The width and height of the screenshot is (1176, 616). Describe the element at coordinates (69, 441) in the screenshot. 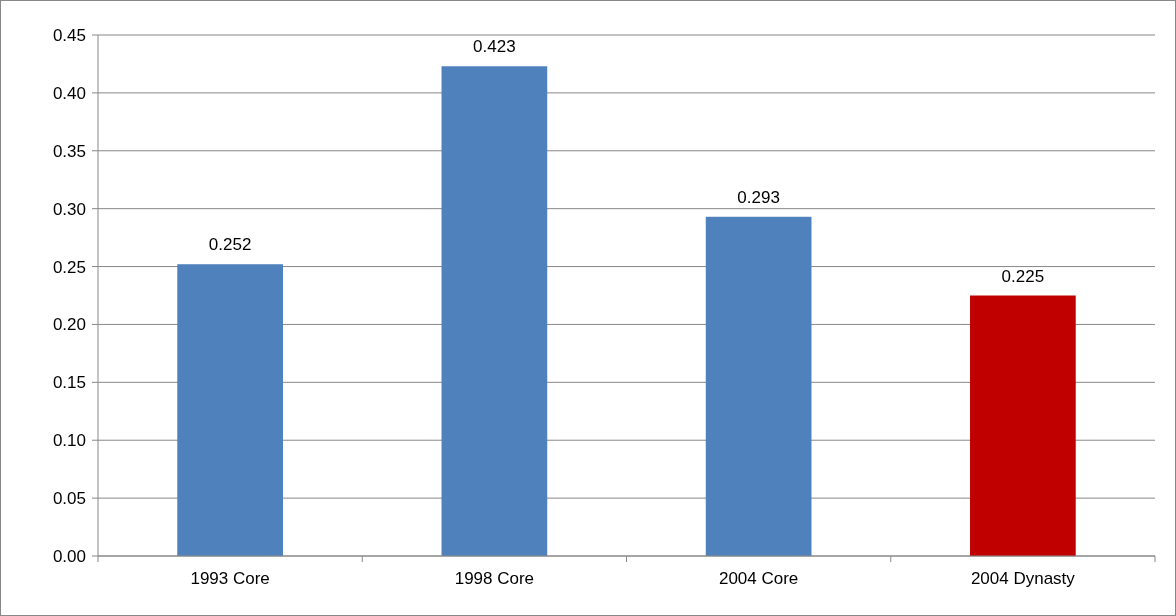

I see `y-tick-label: 0.10` at that location.